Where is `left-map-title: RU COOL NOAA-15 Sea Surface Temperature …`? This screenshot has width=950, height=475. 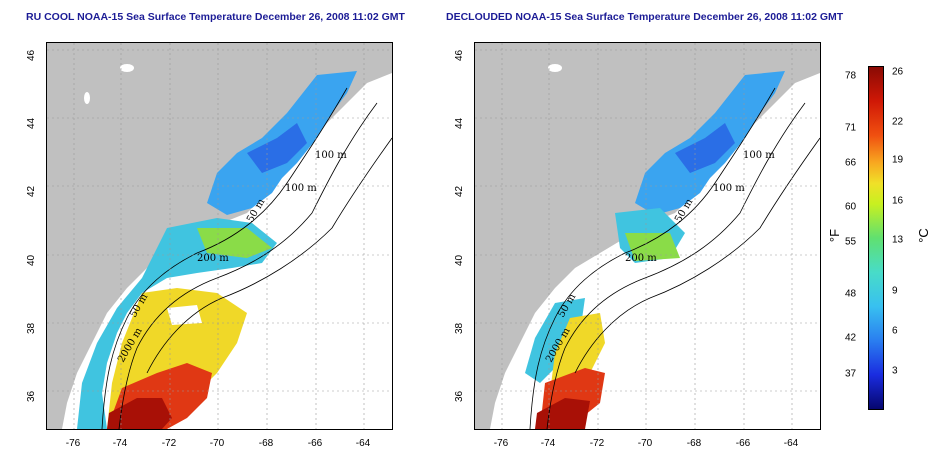 left-map-title: RU COOL NOAA-15 Sea Surface Temperature … is located at coordinates (215, 17).